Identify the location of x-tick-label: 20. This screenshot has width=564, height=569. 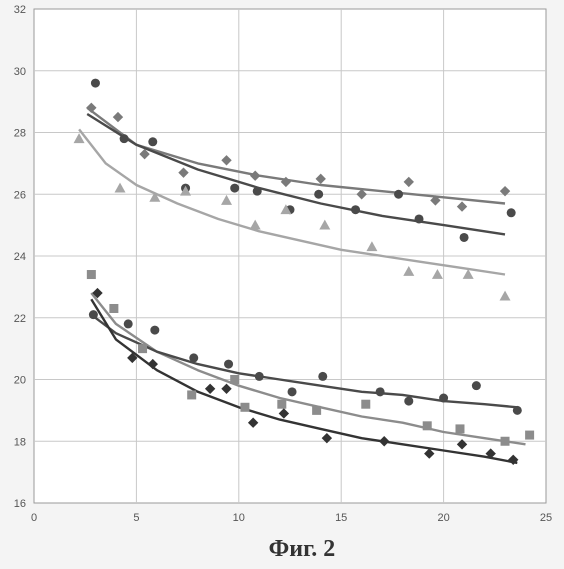
(443, 518).